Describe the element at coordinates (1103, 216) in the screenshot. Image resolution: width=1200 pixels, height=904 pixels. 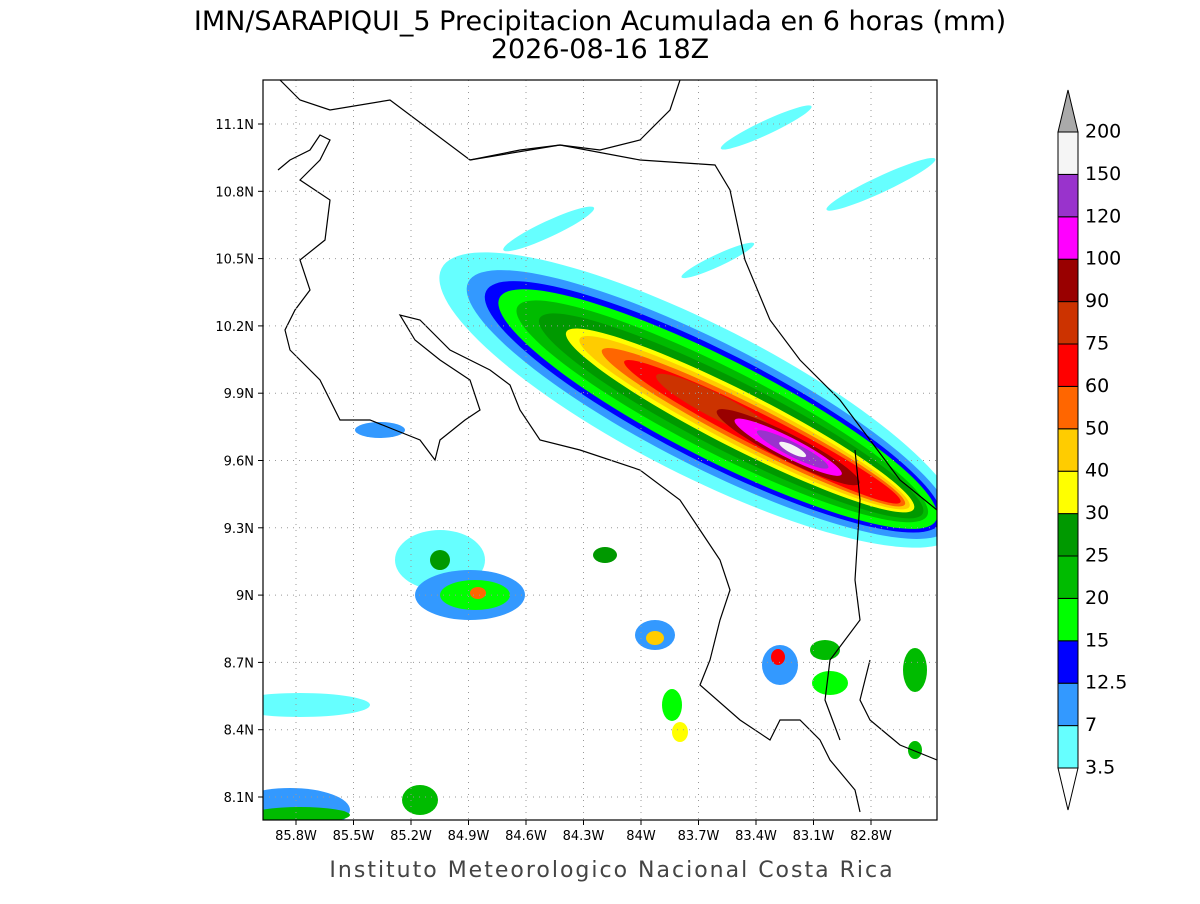
I see `colorbar-label: 120` at that location.